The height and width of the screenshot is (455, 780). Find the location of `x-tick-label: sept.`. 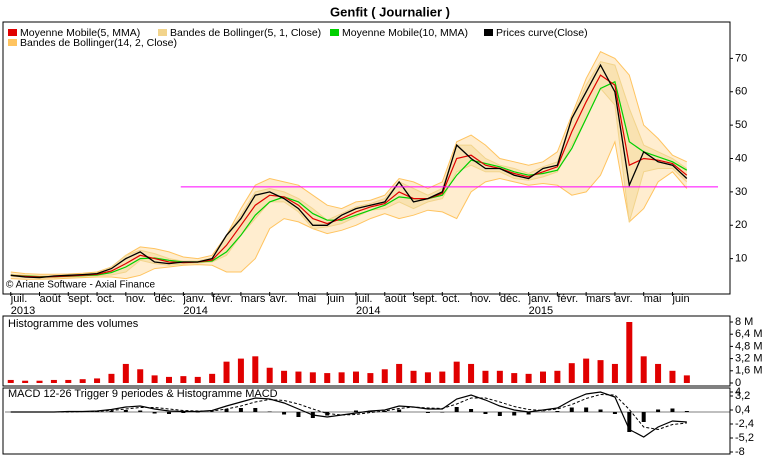

x-tick-label: sept. is located at coordinates (426, 299).